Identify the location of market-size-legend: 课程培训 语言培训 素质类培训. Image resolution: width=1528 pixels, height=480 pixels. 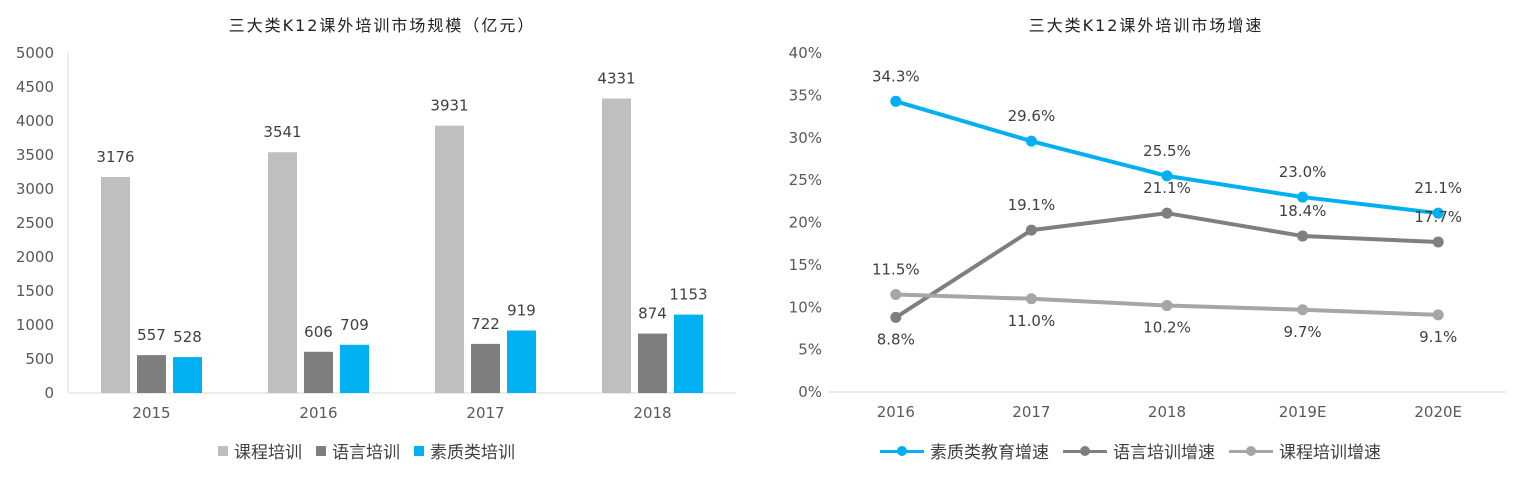
(366, 450).